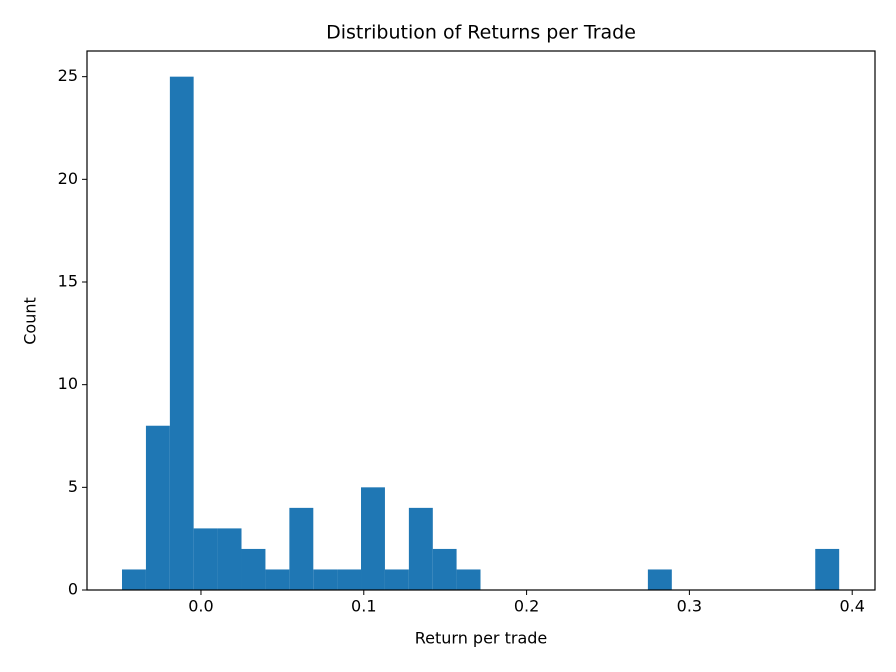 The image size is (896, 672). What do you see at coordinates (481, 33) in the screenshot?
I see `chart-title: Distribution of Returns per Trade` at bounding box center [481, 33].